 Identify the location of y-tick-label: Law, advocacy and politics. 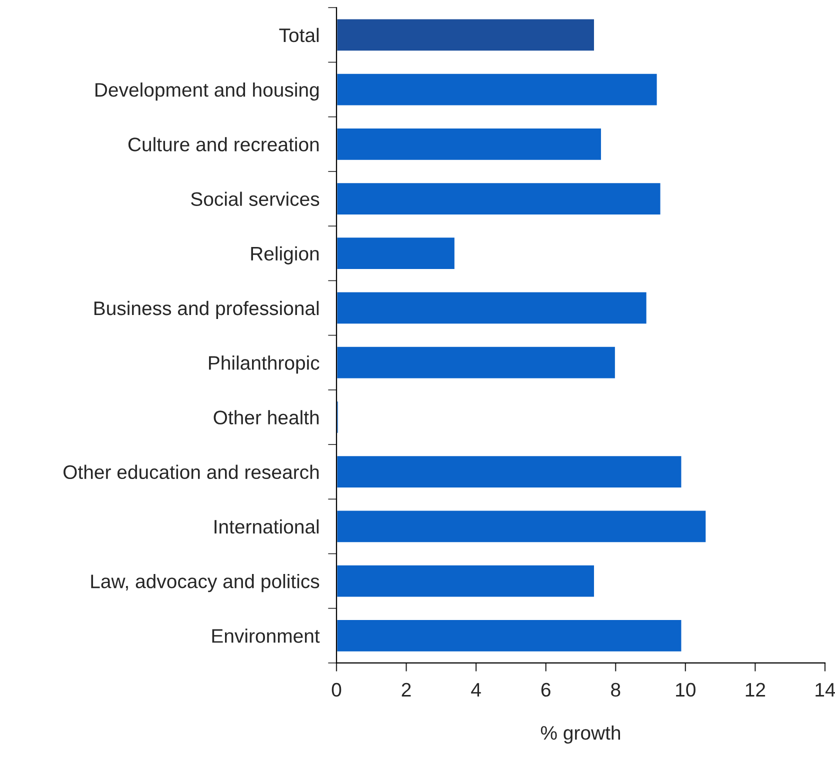
(205, 583).